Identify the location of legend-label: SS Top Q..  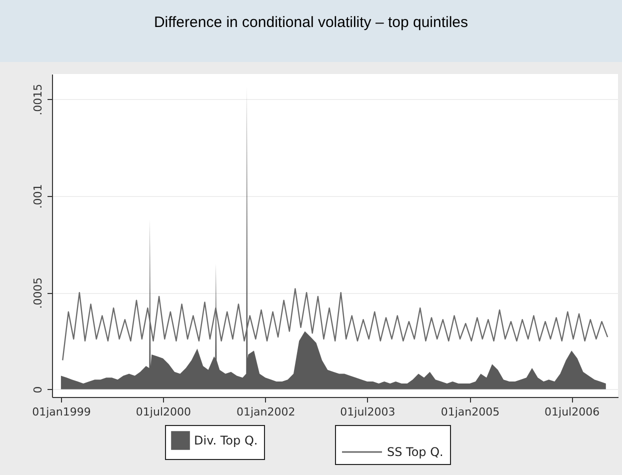
(415, 452).